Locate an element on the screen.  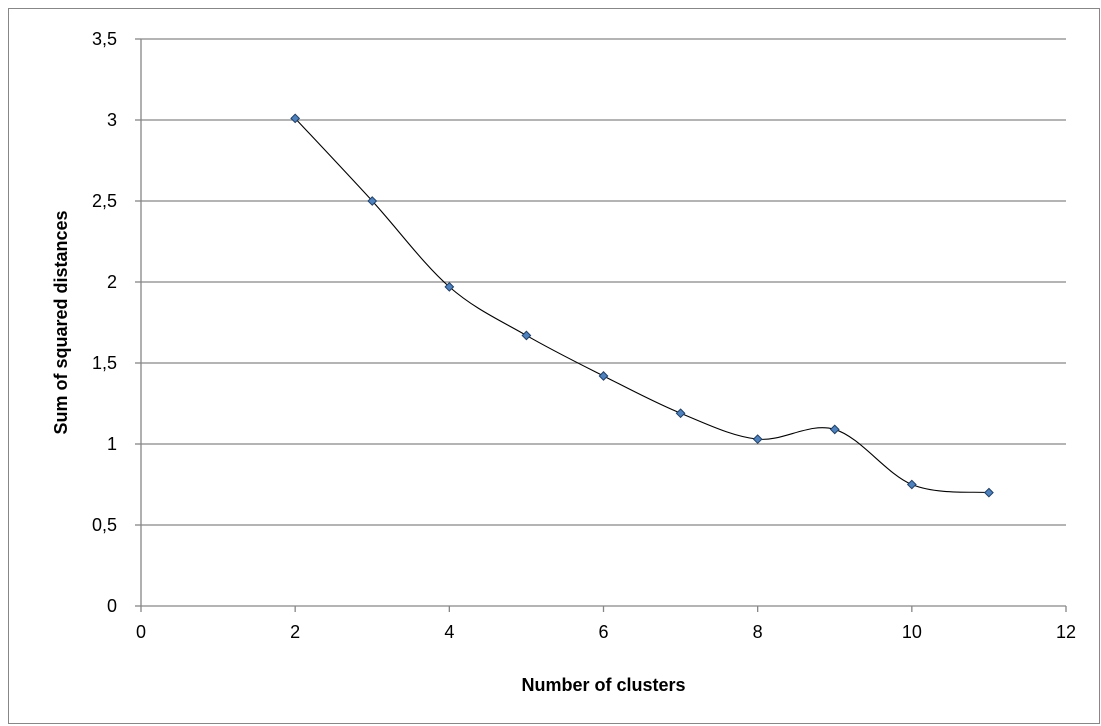
x-tick-label: 2 is located at coordinates (295, 632).